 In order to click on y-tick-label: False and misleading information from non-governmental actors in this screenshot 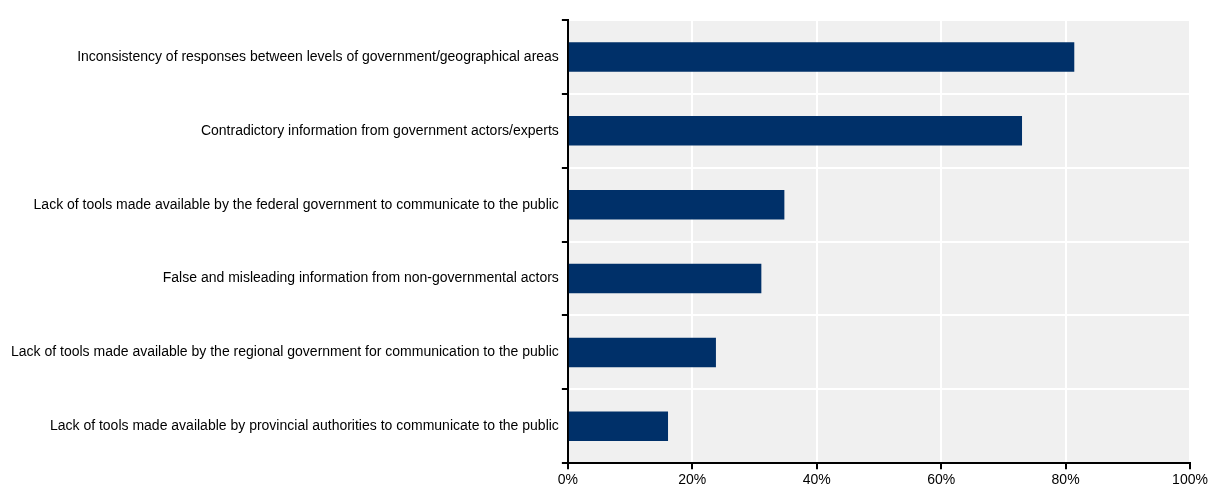, I will do `click(360, 277)`.